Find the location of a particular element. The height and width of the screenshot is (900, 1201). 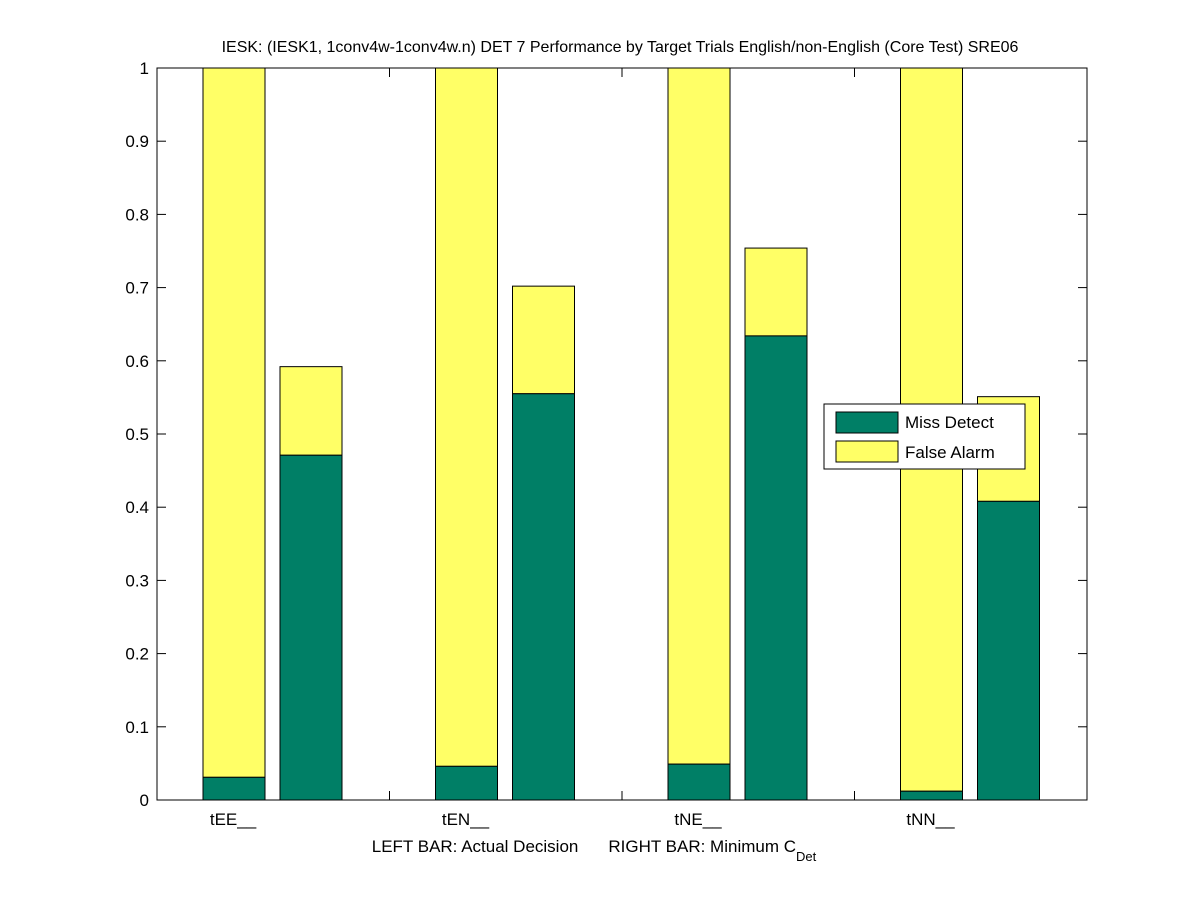

y-tick-label: 0 is located at coordinates (144, 800).